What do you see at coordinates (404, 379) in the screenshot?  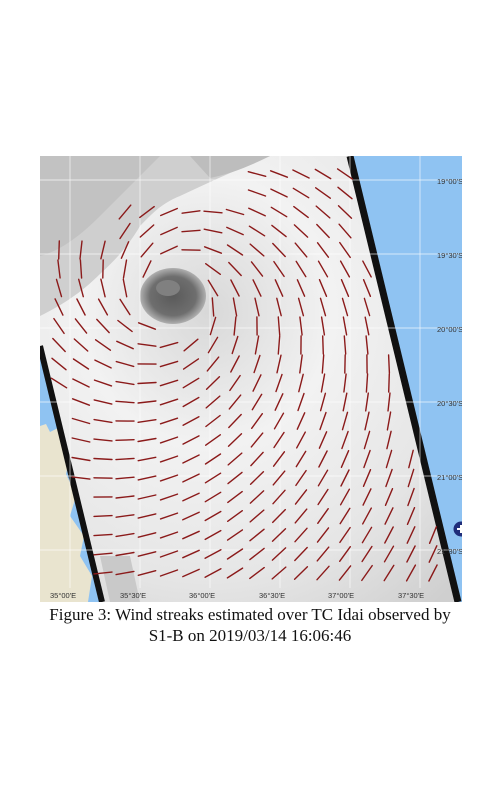 I see `swath-edge-right` at bounding box center [404, 379].